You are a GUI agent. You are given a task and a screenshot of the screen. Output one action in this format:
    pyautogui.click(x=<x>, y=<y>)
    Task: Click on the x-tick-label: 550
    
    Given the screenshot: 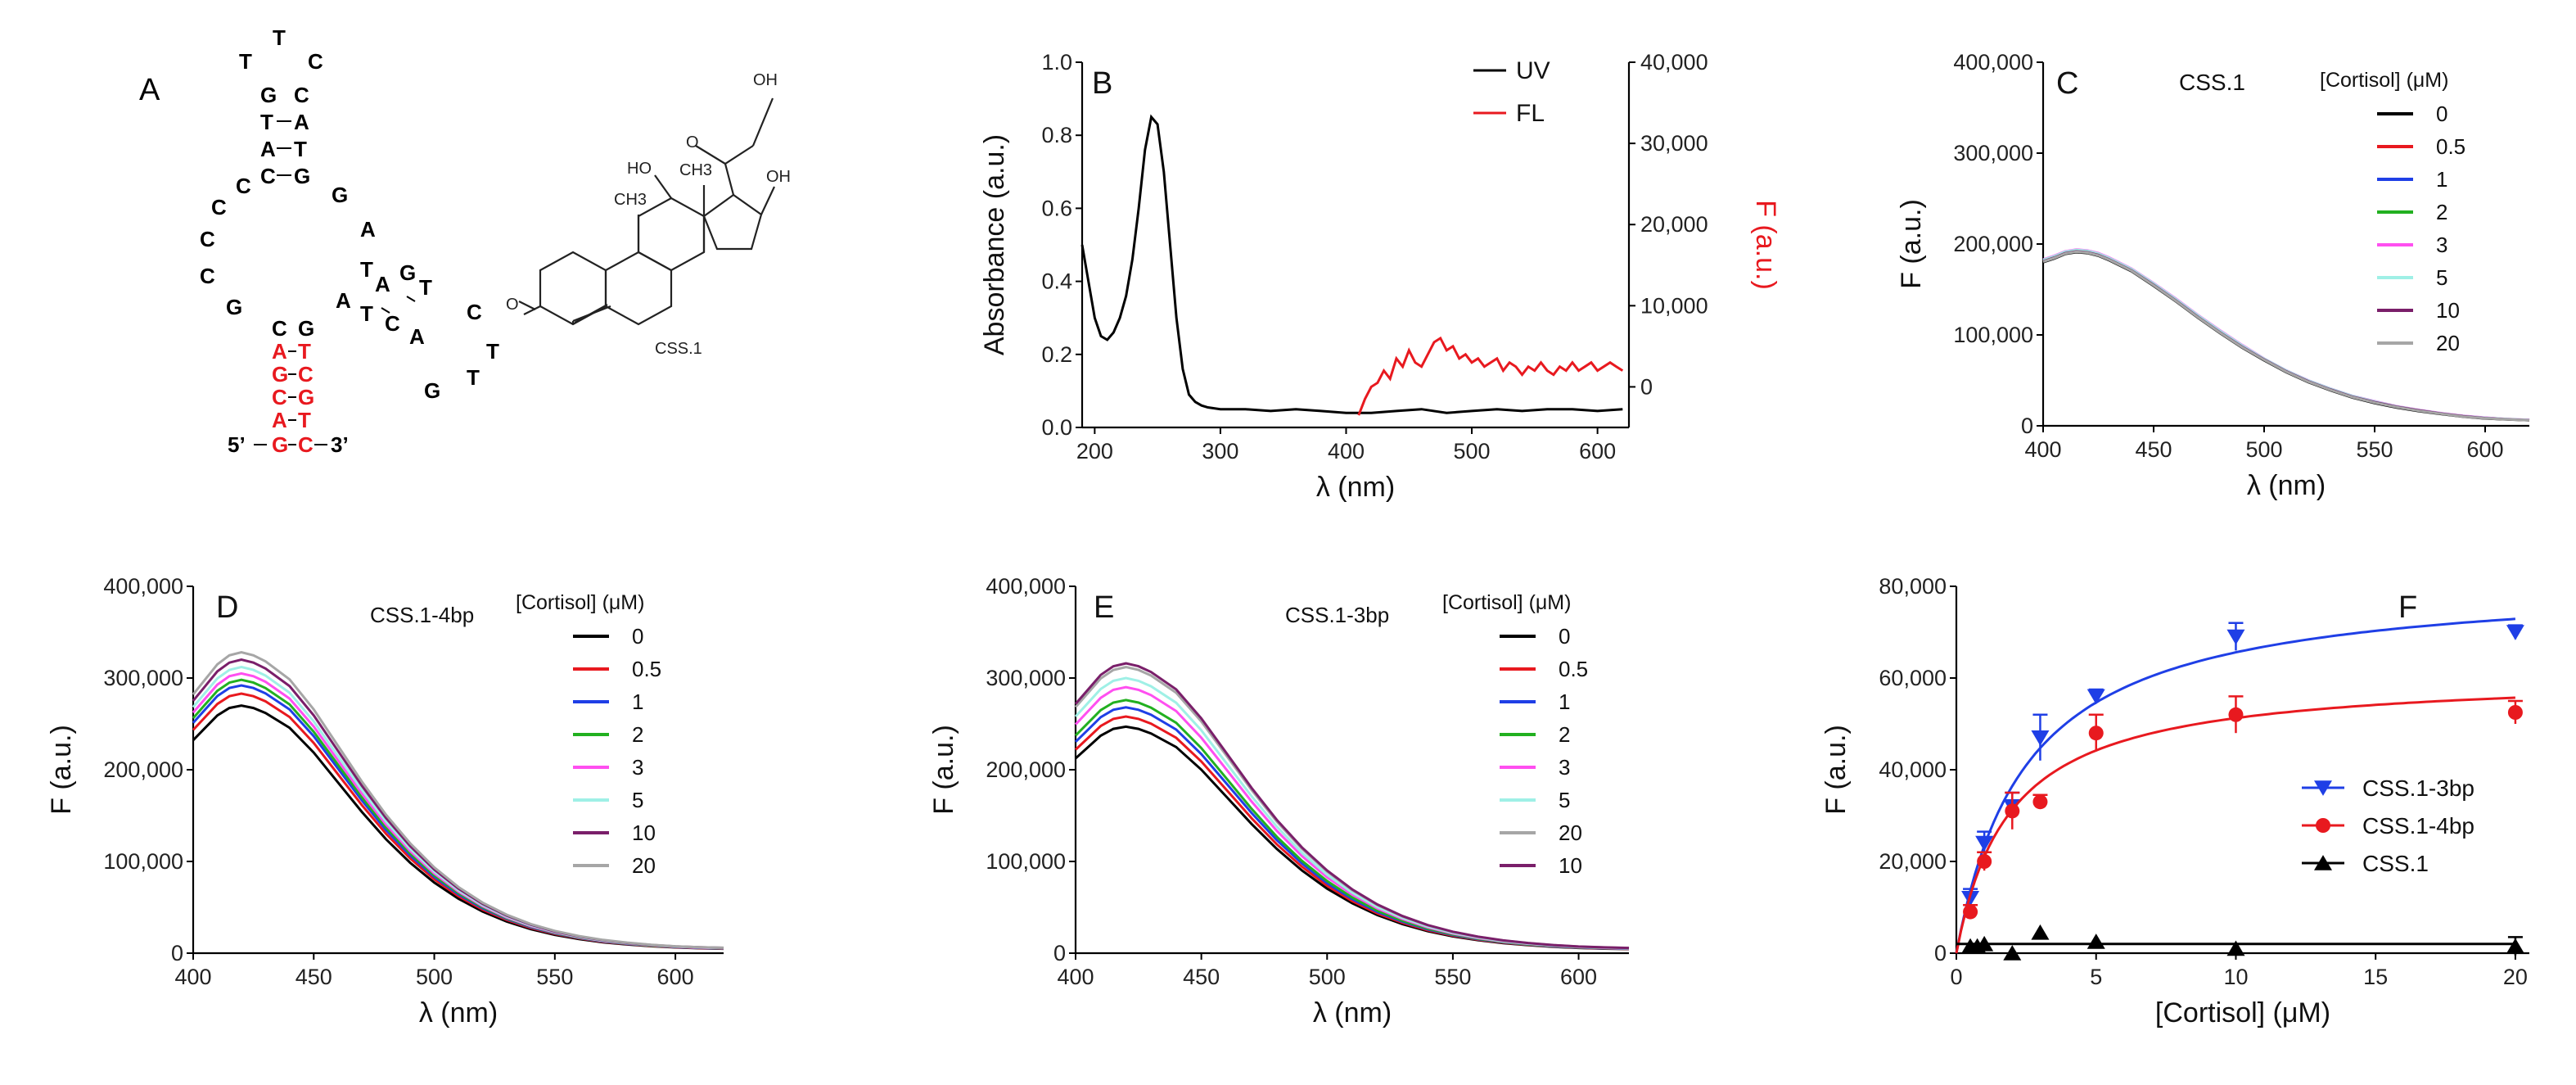 What is the action you would take?
    pyautogui.click(x=2374, y=450)
    